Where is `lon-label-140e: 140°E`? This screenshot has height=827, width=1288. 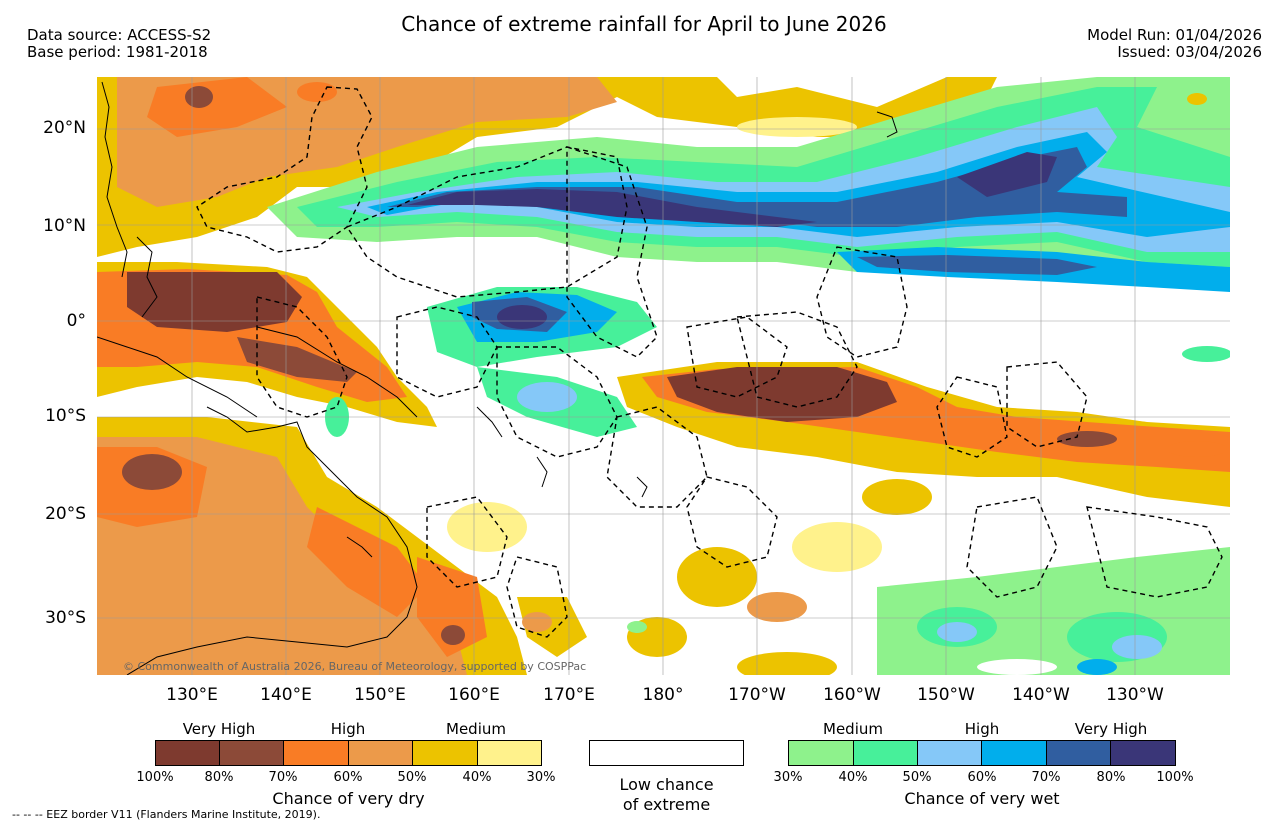 lon-label-140e: 140°E is located at coordinates (286, 695).